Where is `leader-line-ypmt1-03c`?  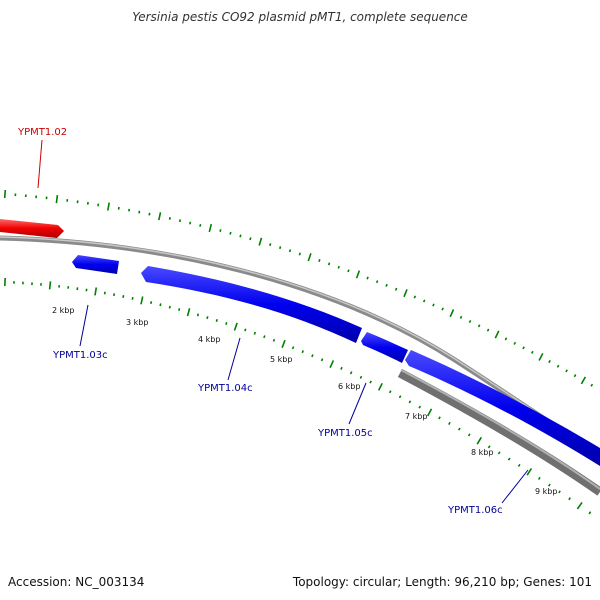
leader-line-ypmt1-03c is located at coordinates (84, 325).